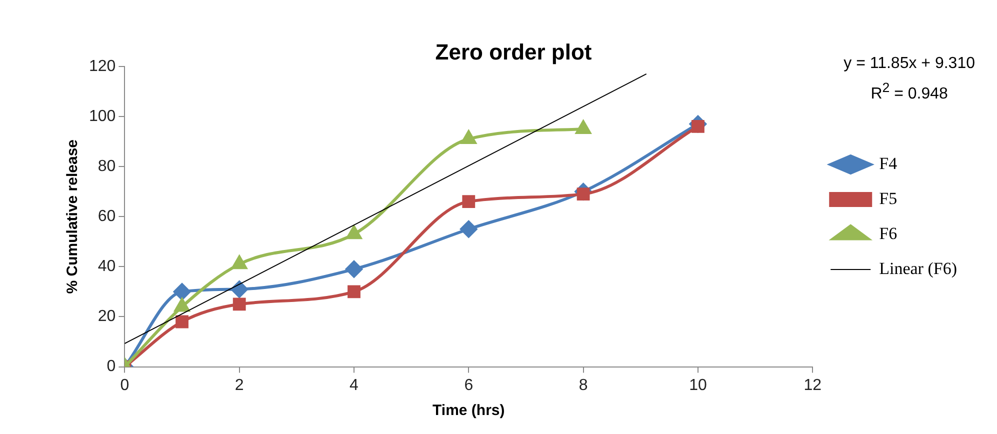  Describe the element at coordinates (813, 385) in the screenshot. I see `x-tick-label: 12` at that location.